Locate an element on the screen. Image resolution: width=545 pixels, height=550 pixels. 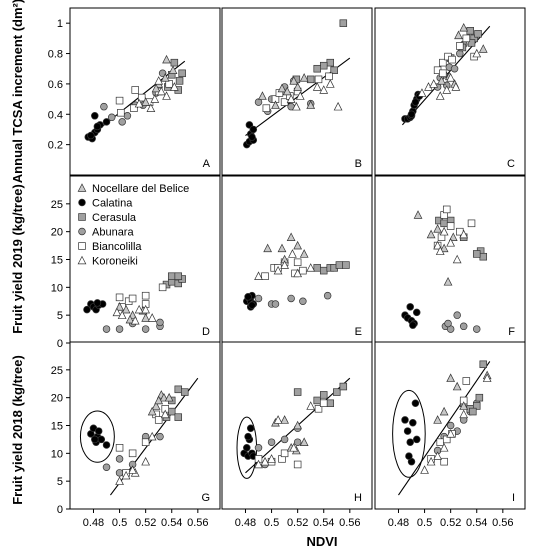
legend-marker-calatina is located at coordinates (82, 202).